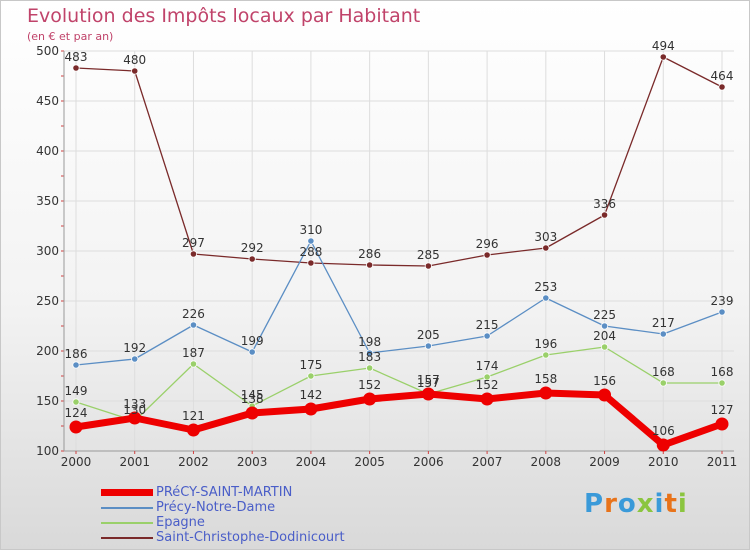 This screenshot has height=550, width=750. Describe the element at coordinates (193, 462) in the screenshot. I see `x-tick-label: 2002` at that location.